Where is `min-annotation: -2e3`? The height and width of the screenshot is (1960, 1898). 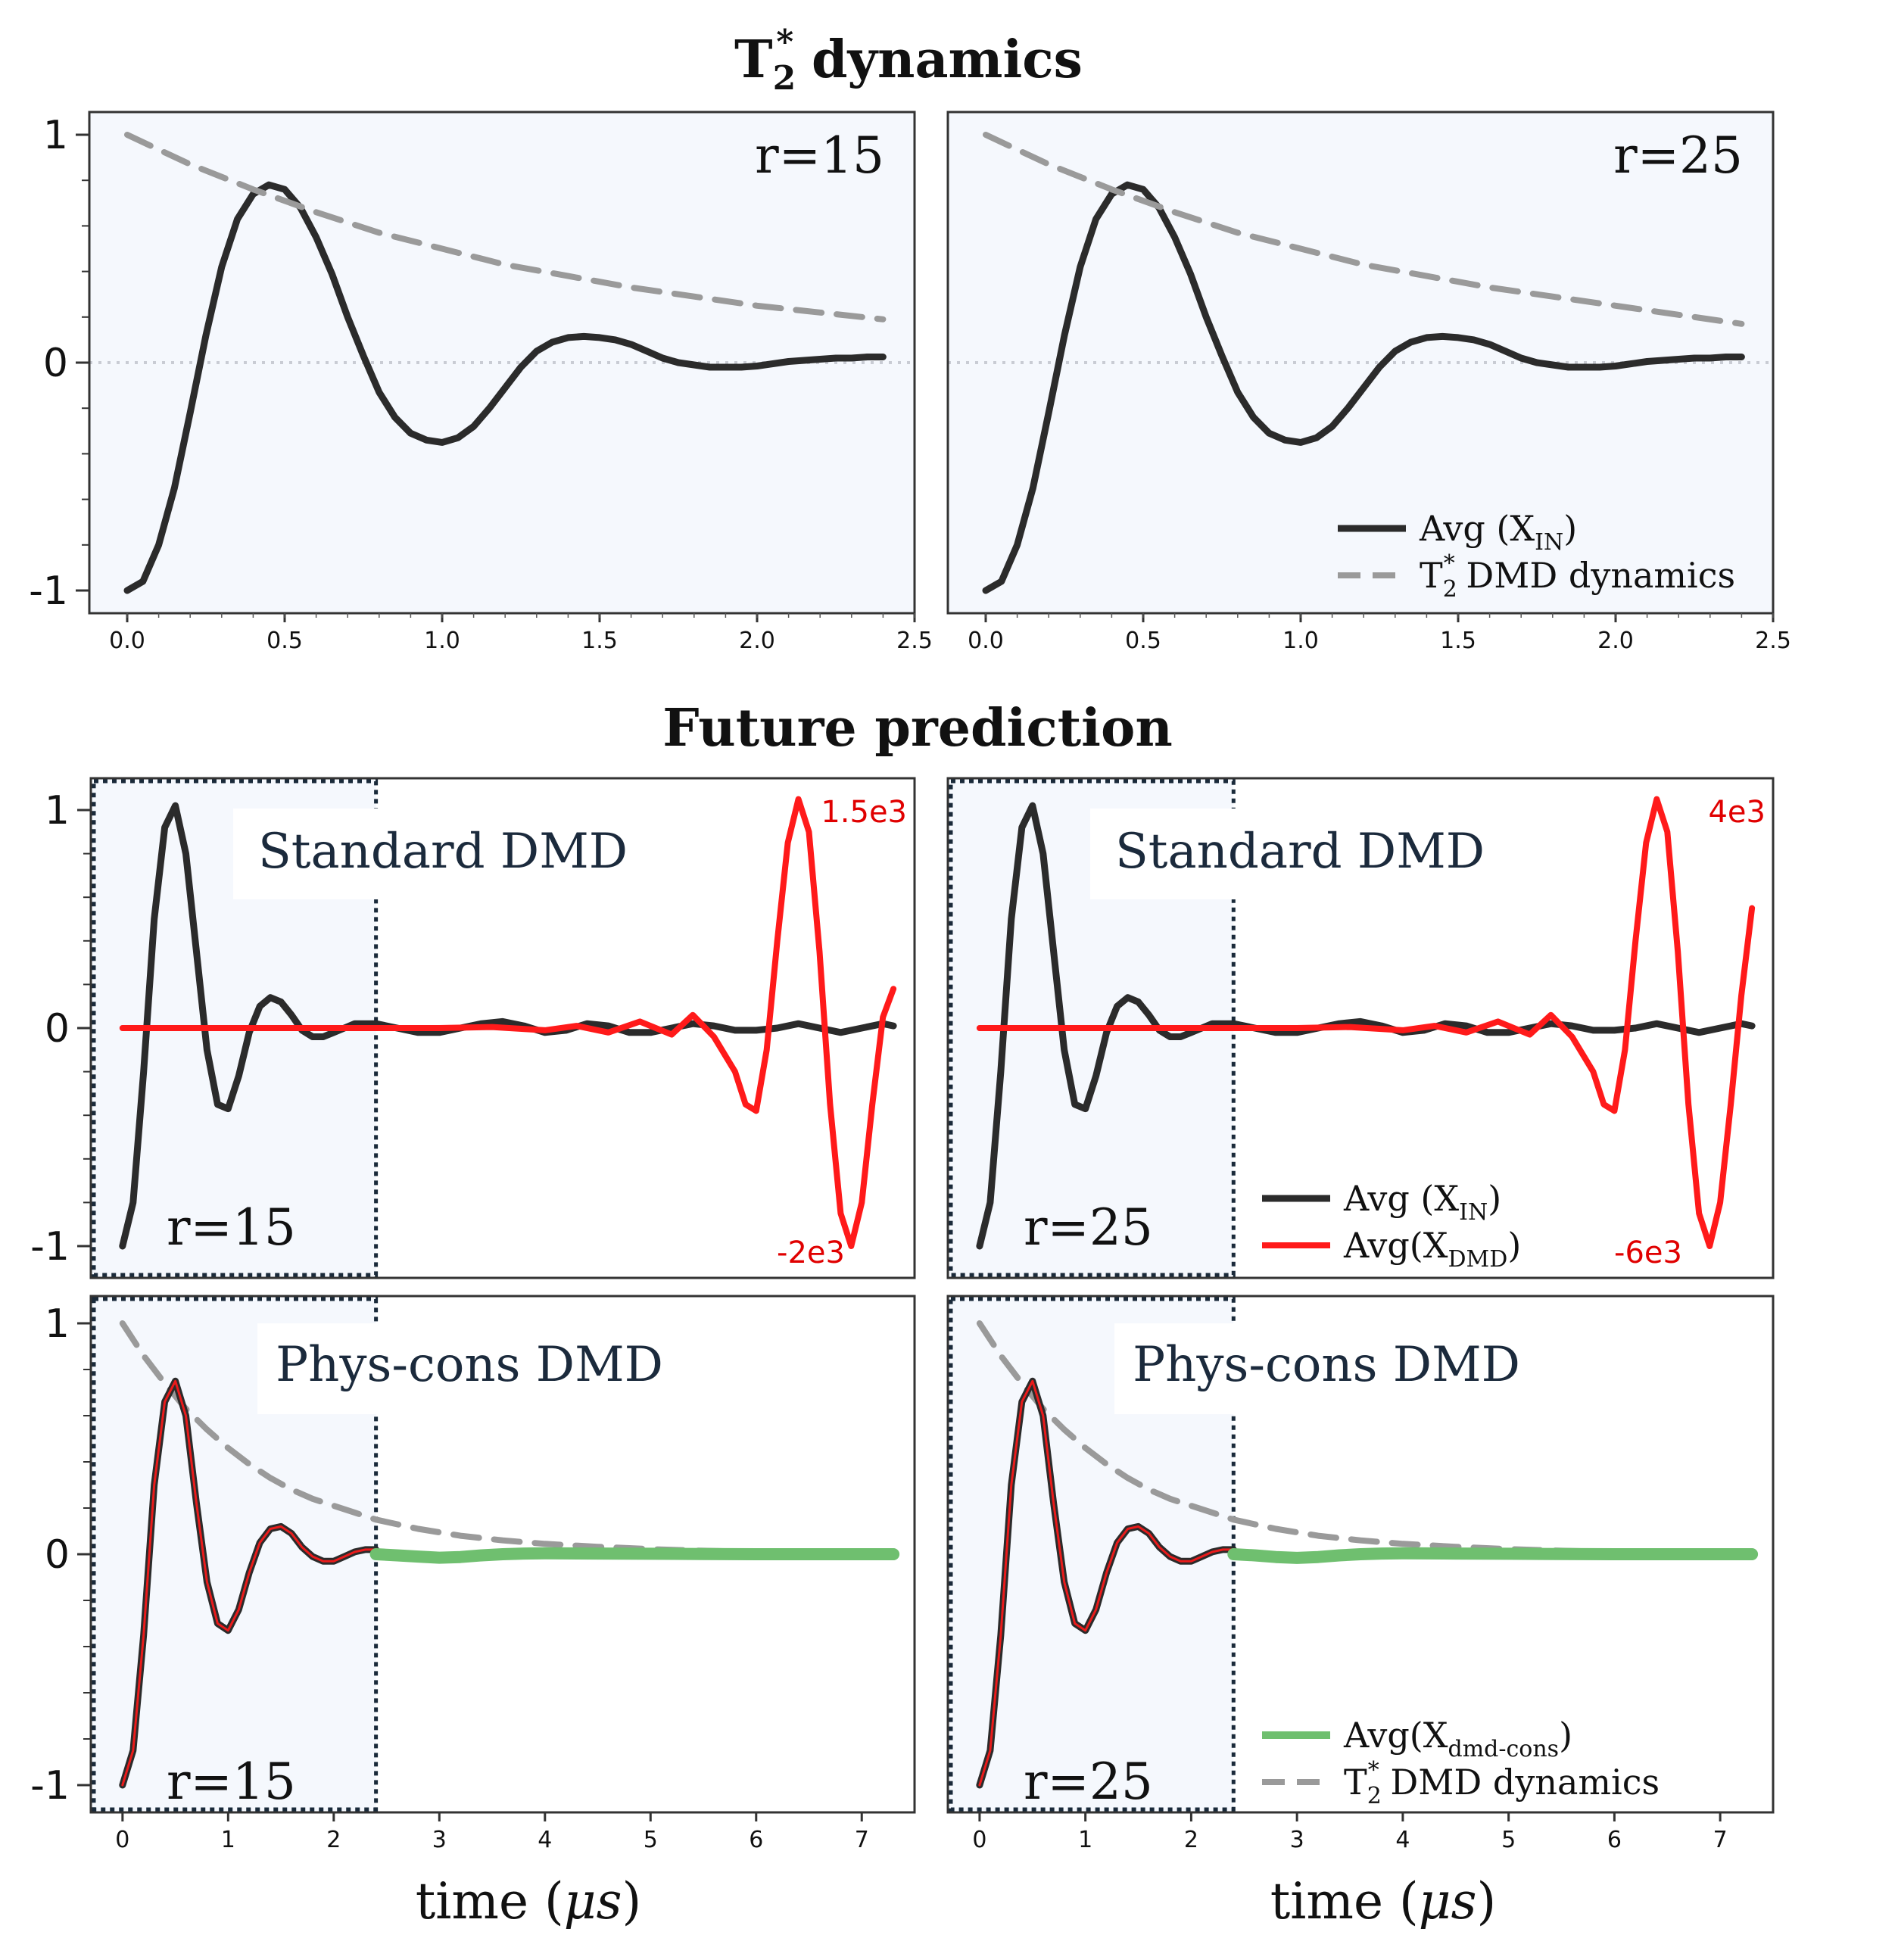
min-annotation: -2e3 is located at coordinates (811, 1253).